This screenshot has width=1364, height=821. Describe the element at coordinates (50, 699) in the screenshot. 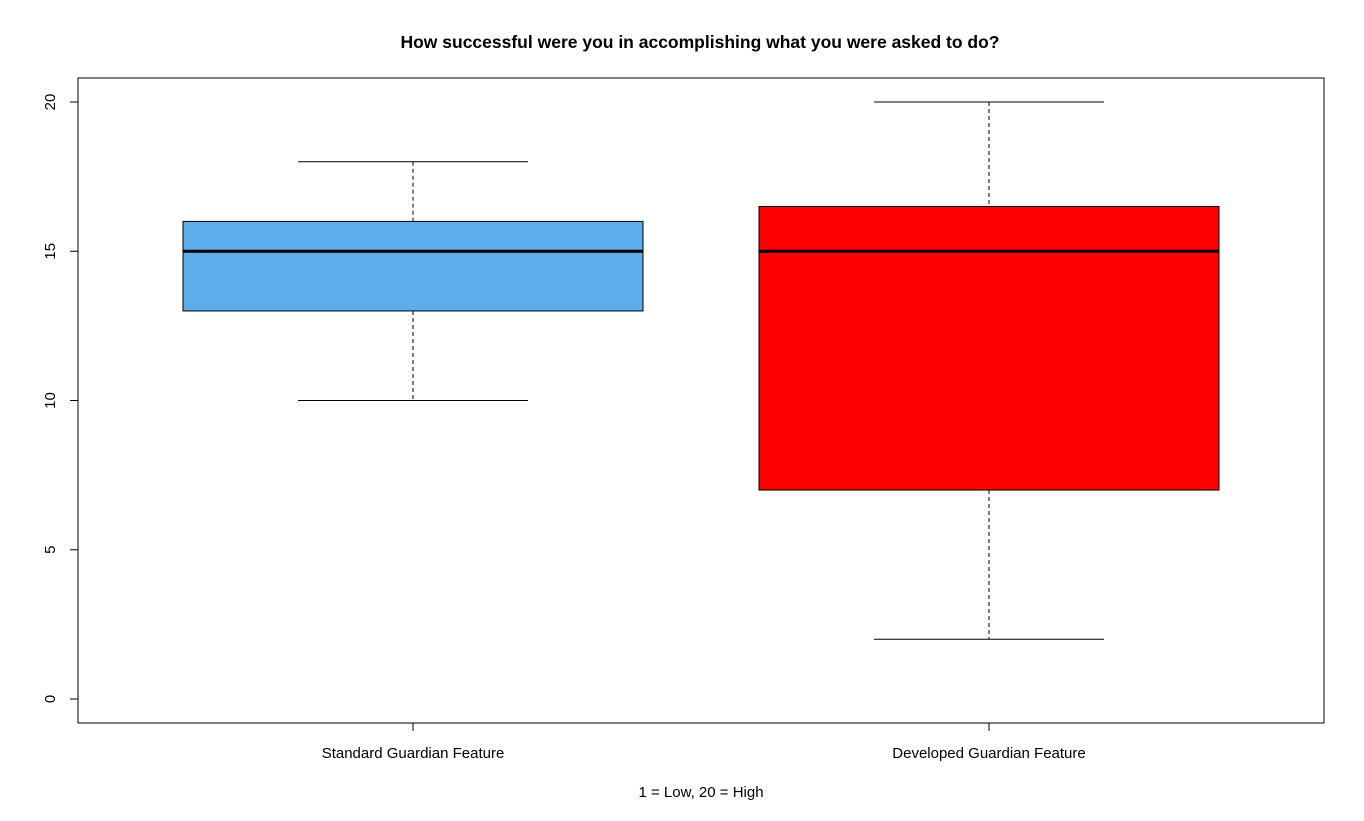

I see `y-tick-label: 0` at that location.